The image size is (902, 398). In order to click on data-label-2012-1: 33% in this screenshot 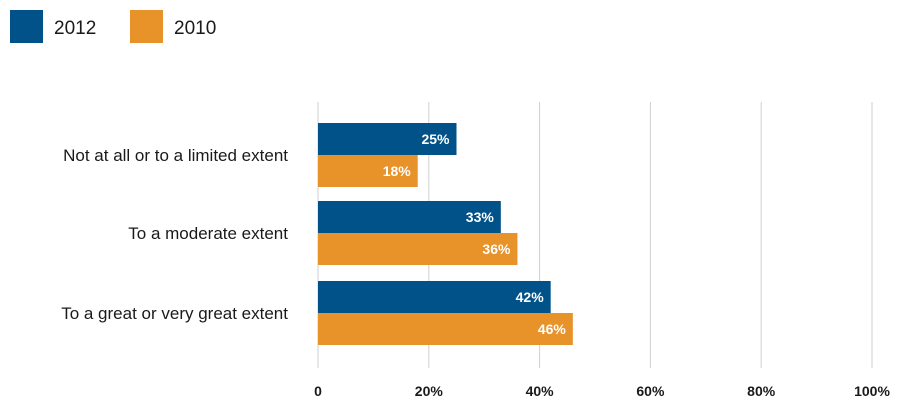, I will do `click(480, 217)`.